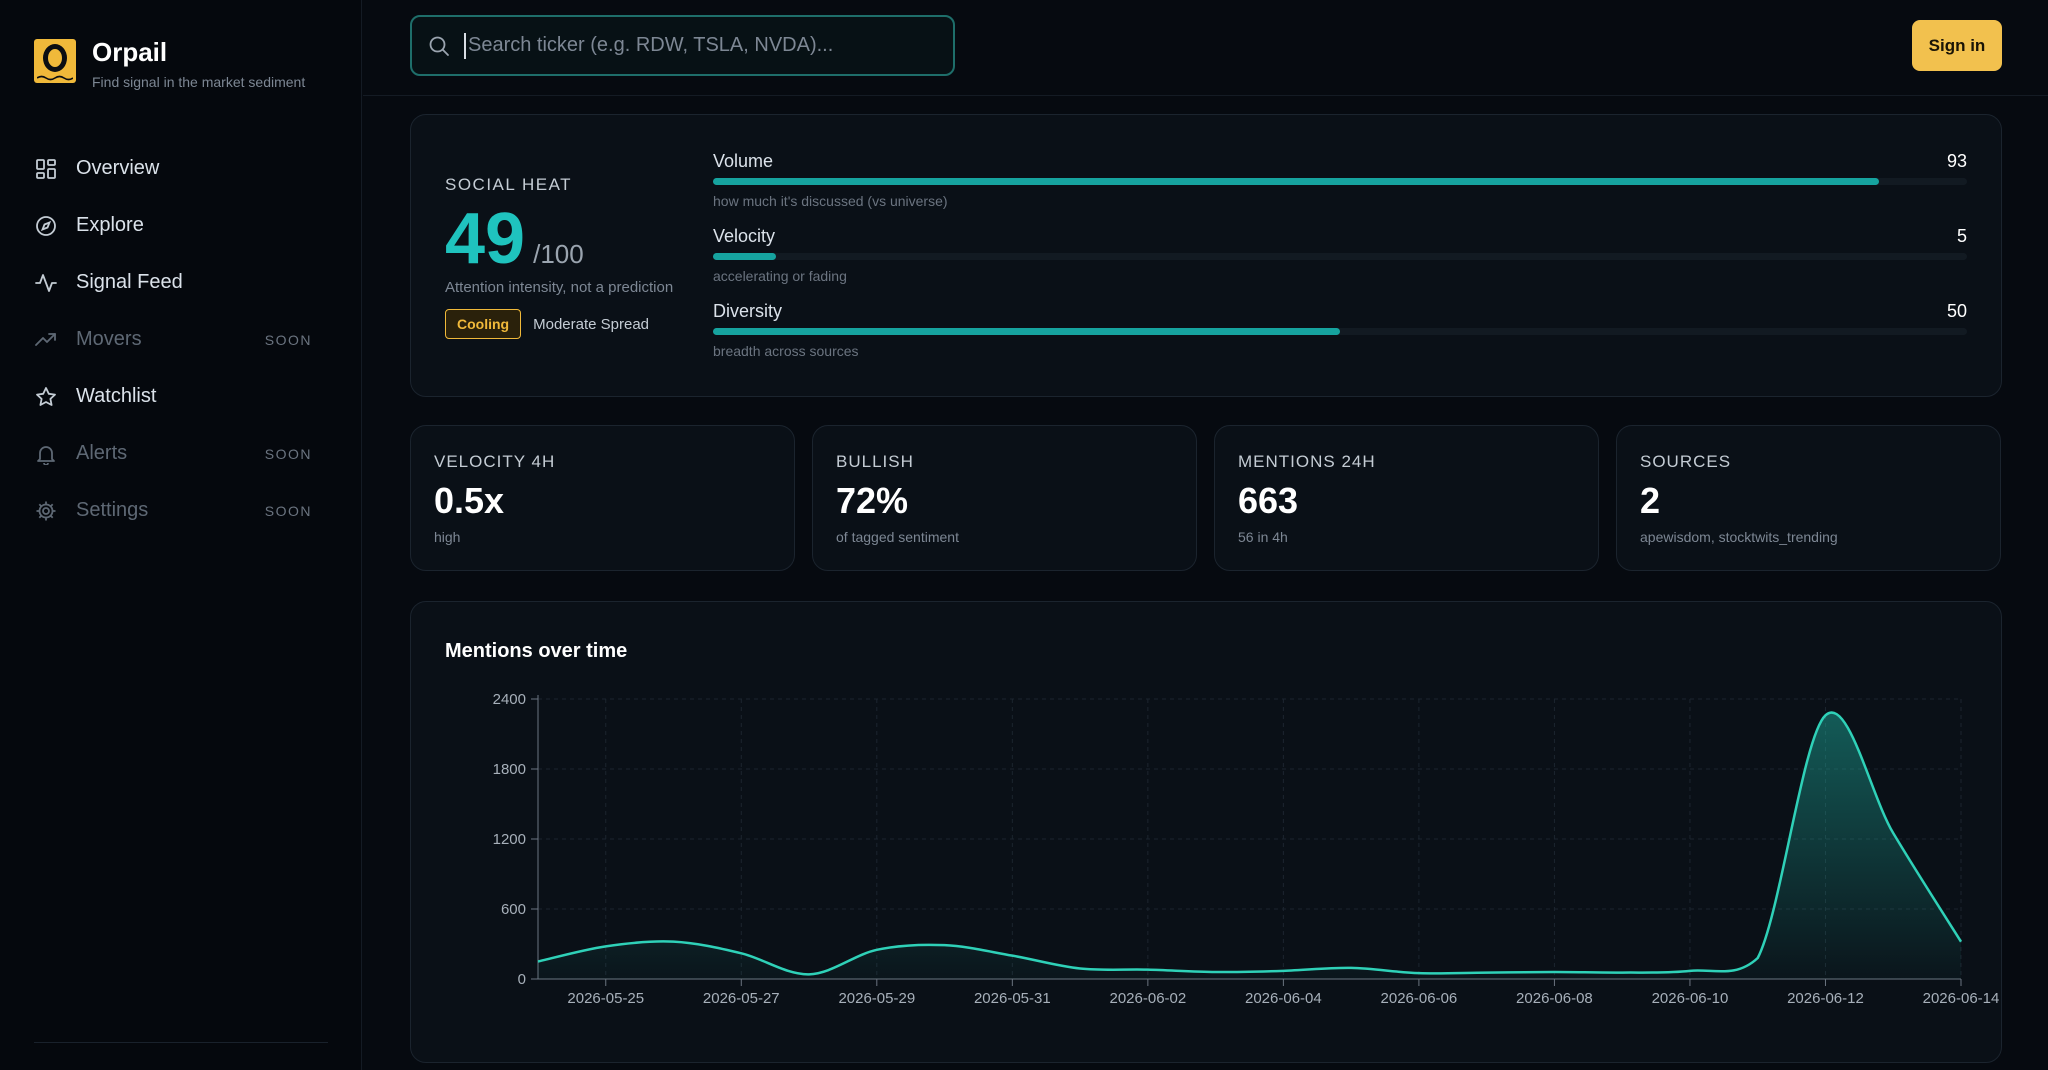  I want to click on x-tick-label: 2026-05-29, so click(876, 998).